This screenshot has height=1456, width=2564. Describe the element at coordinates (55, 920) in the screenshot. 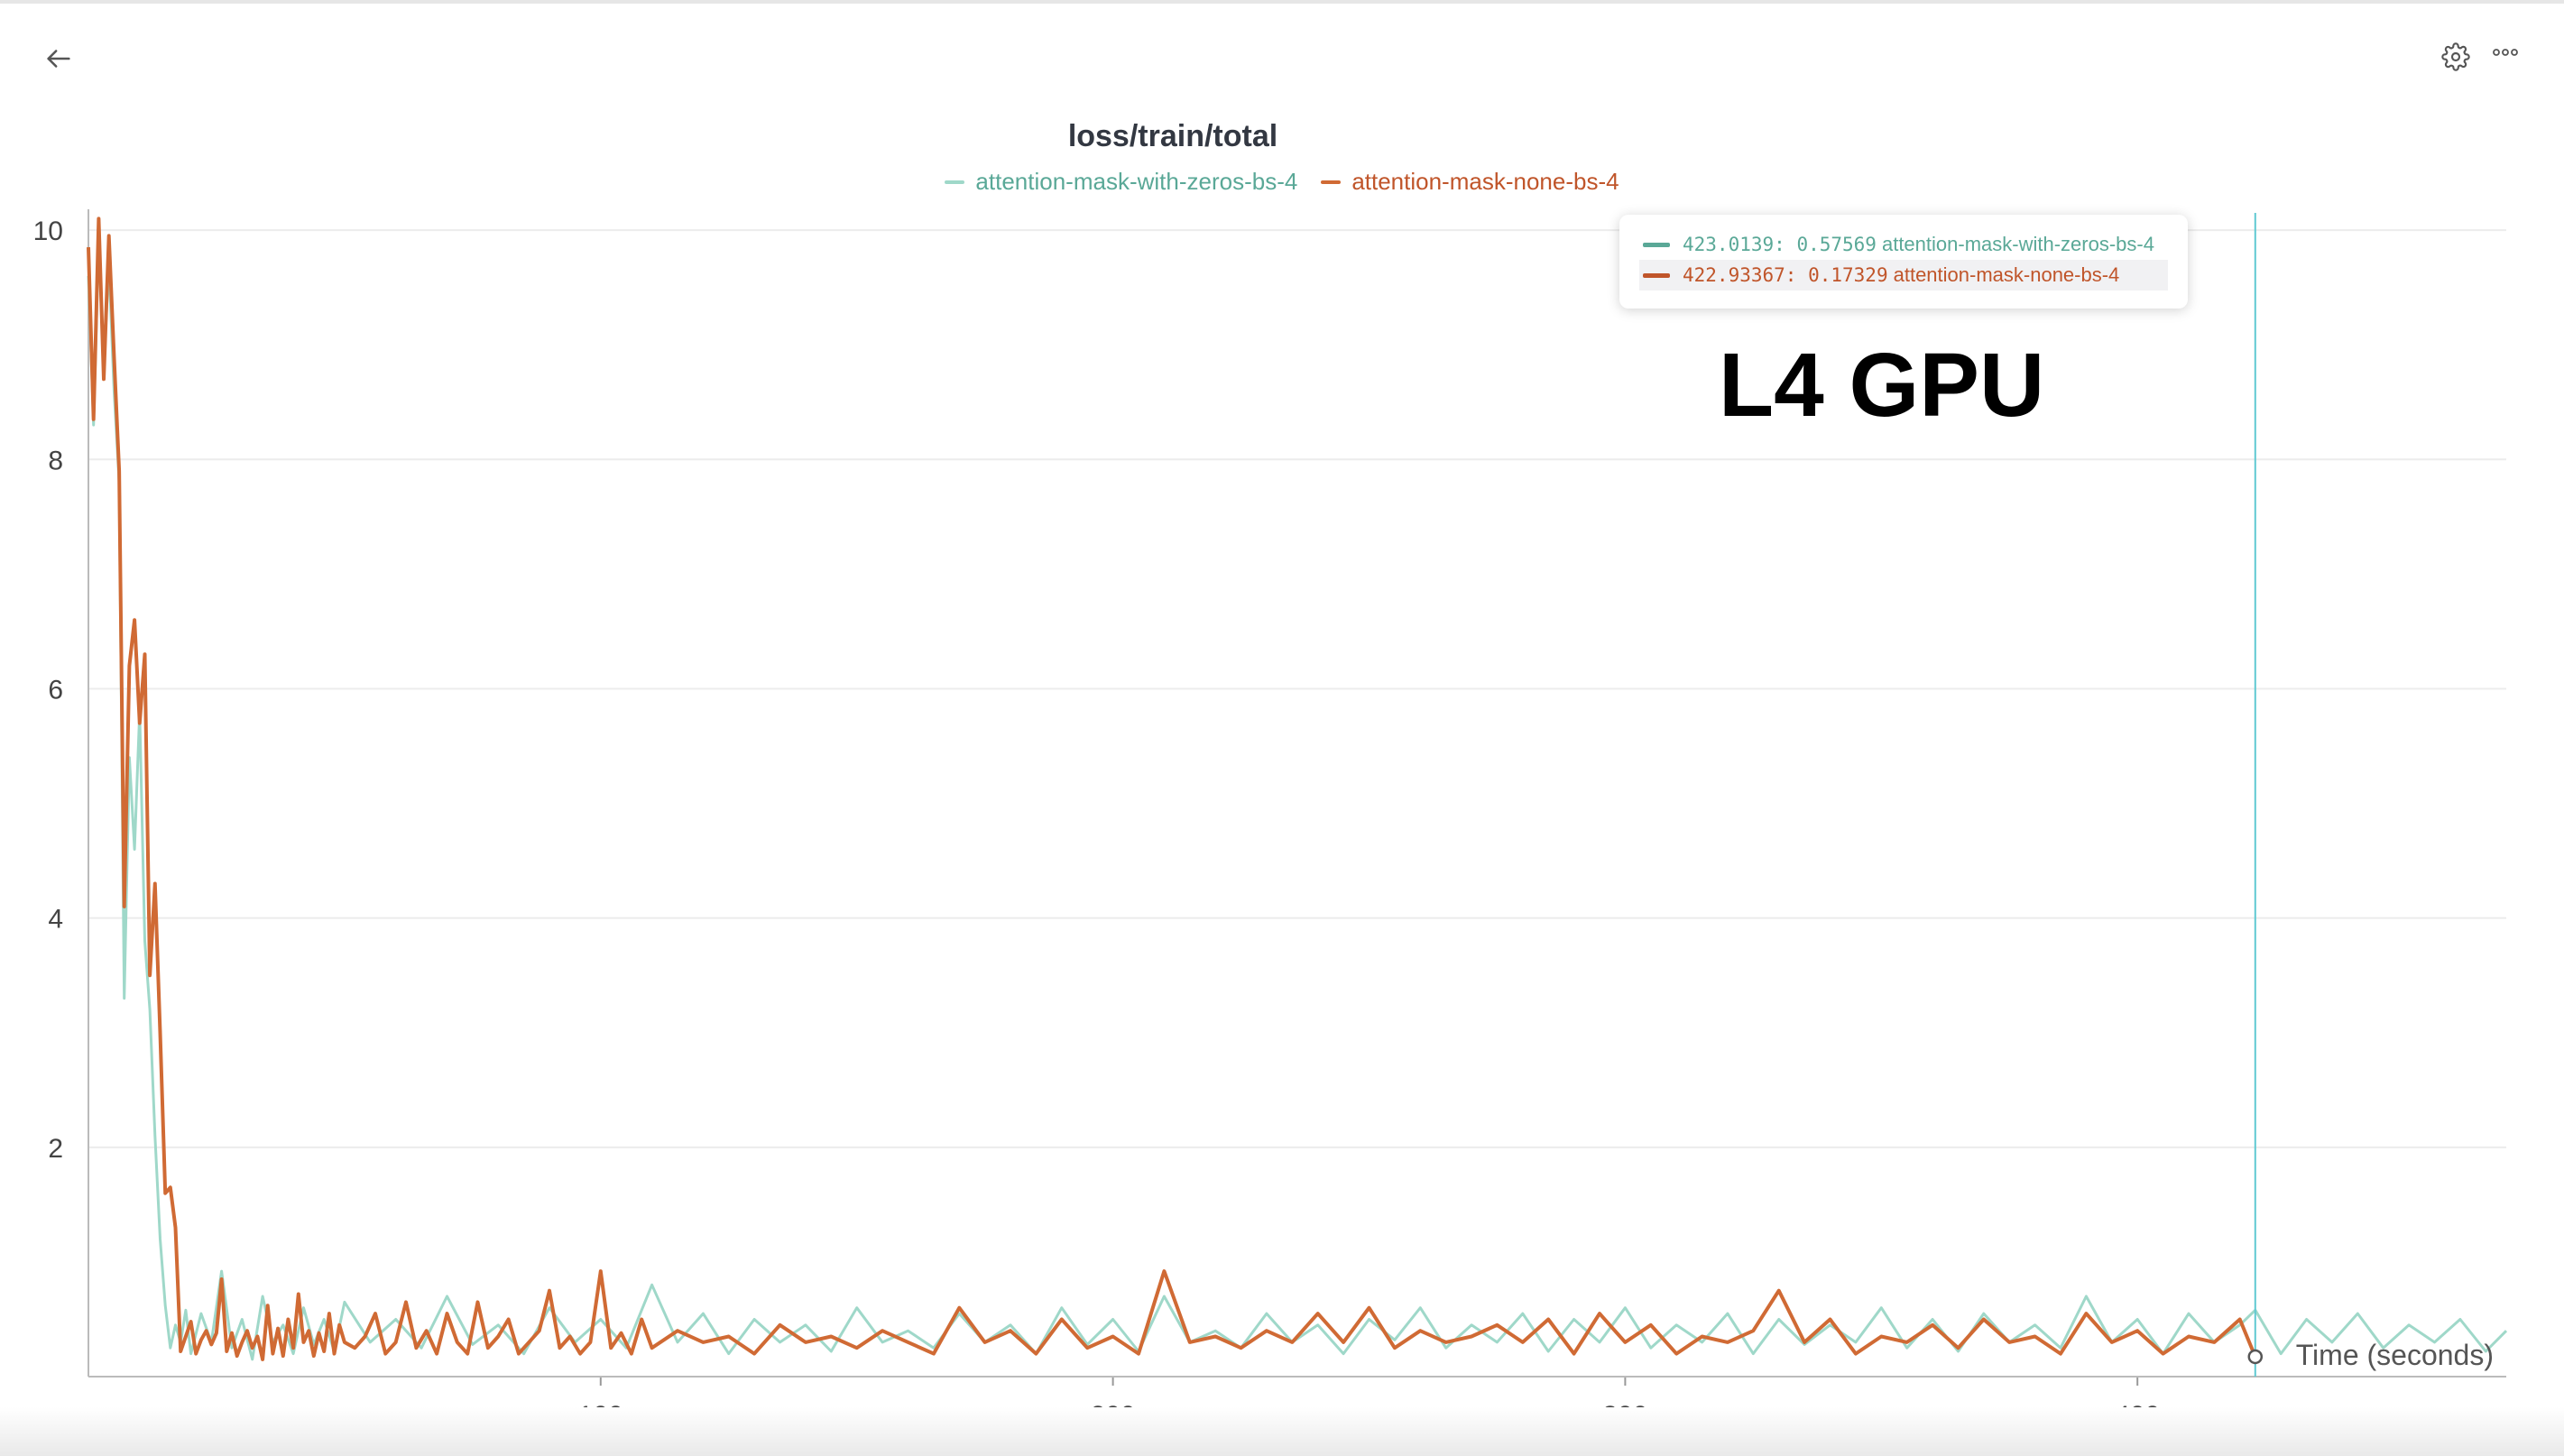

I see `y-tick-label-4: 4` at that location.